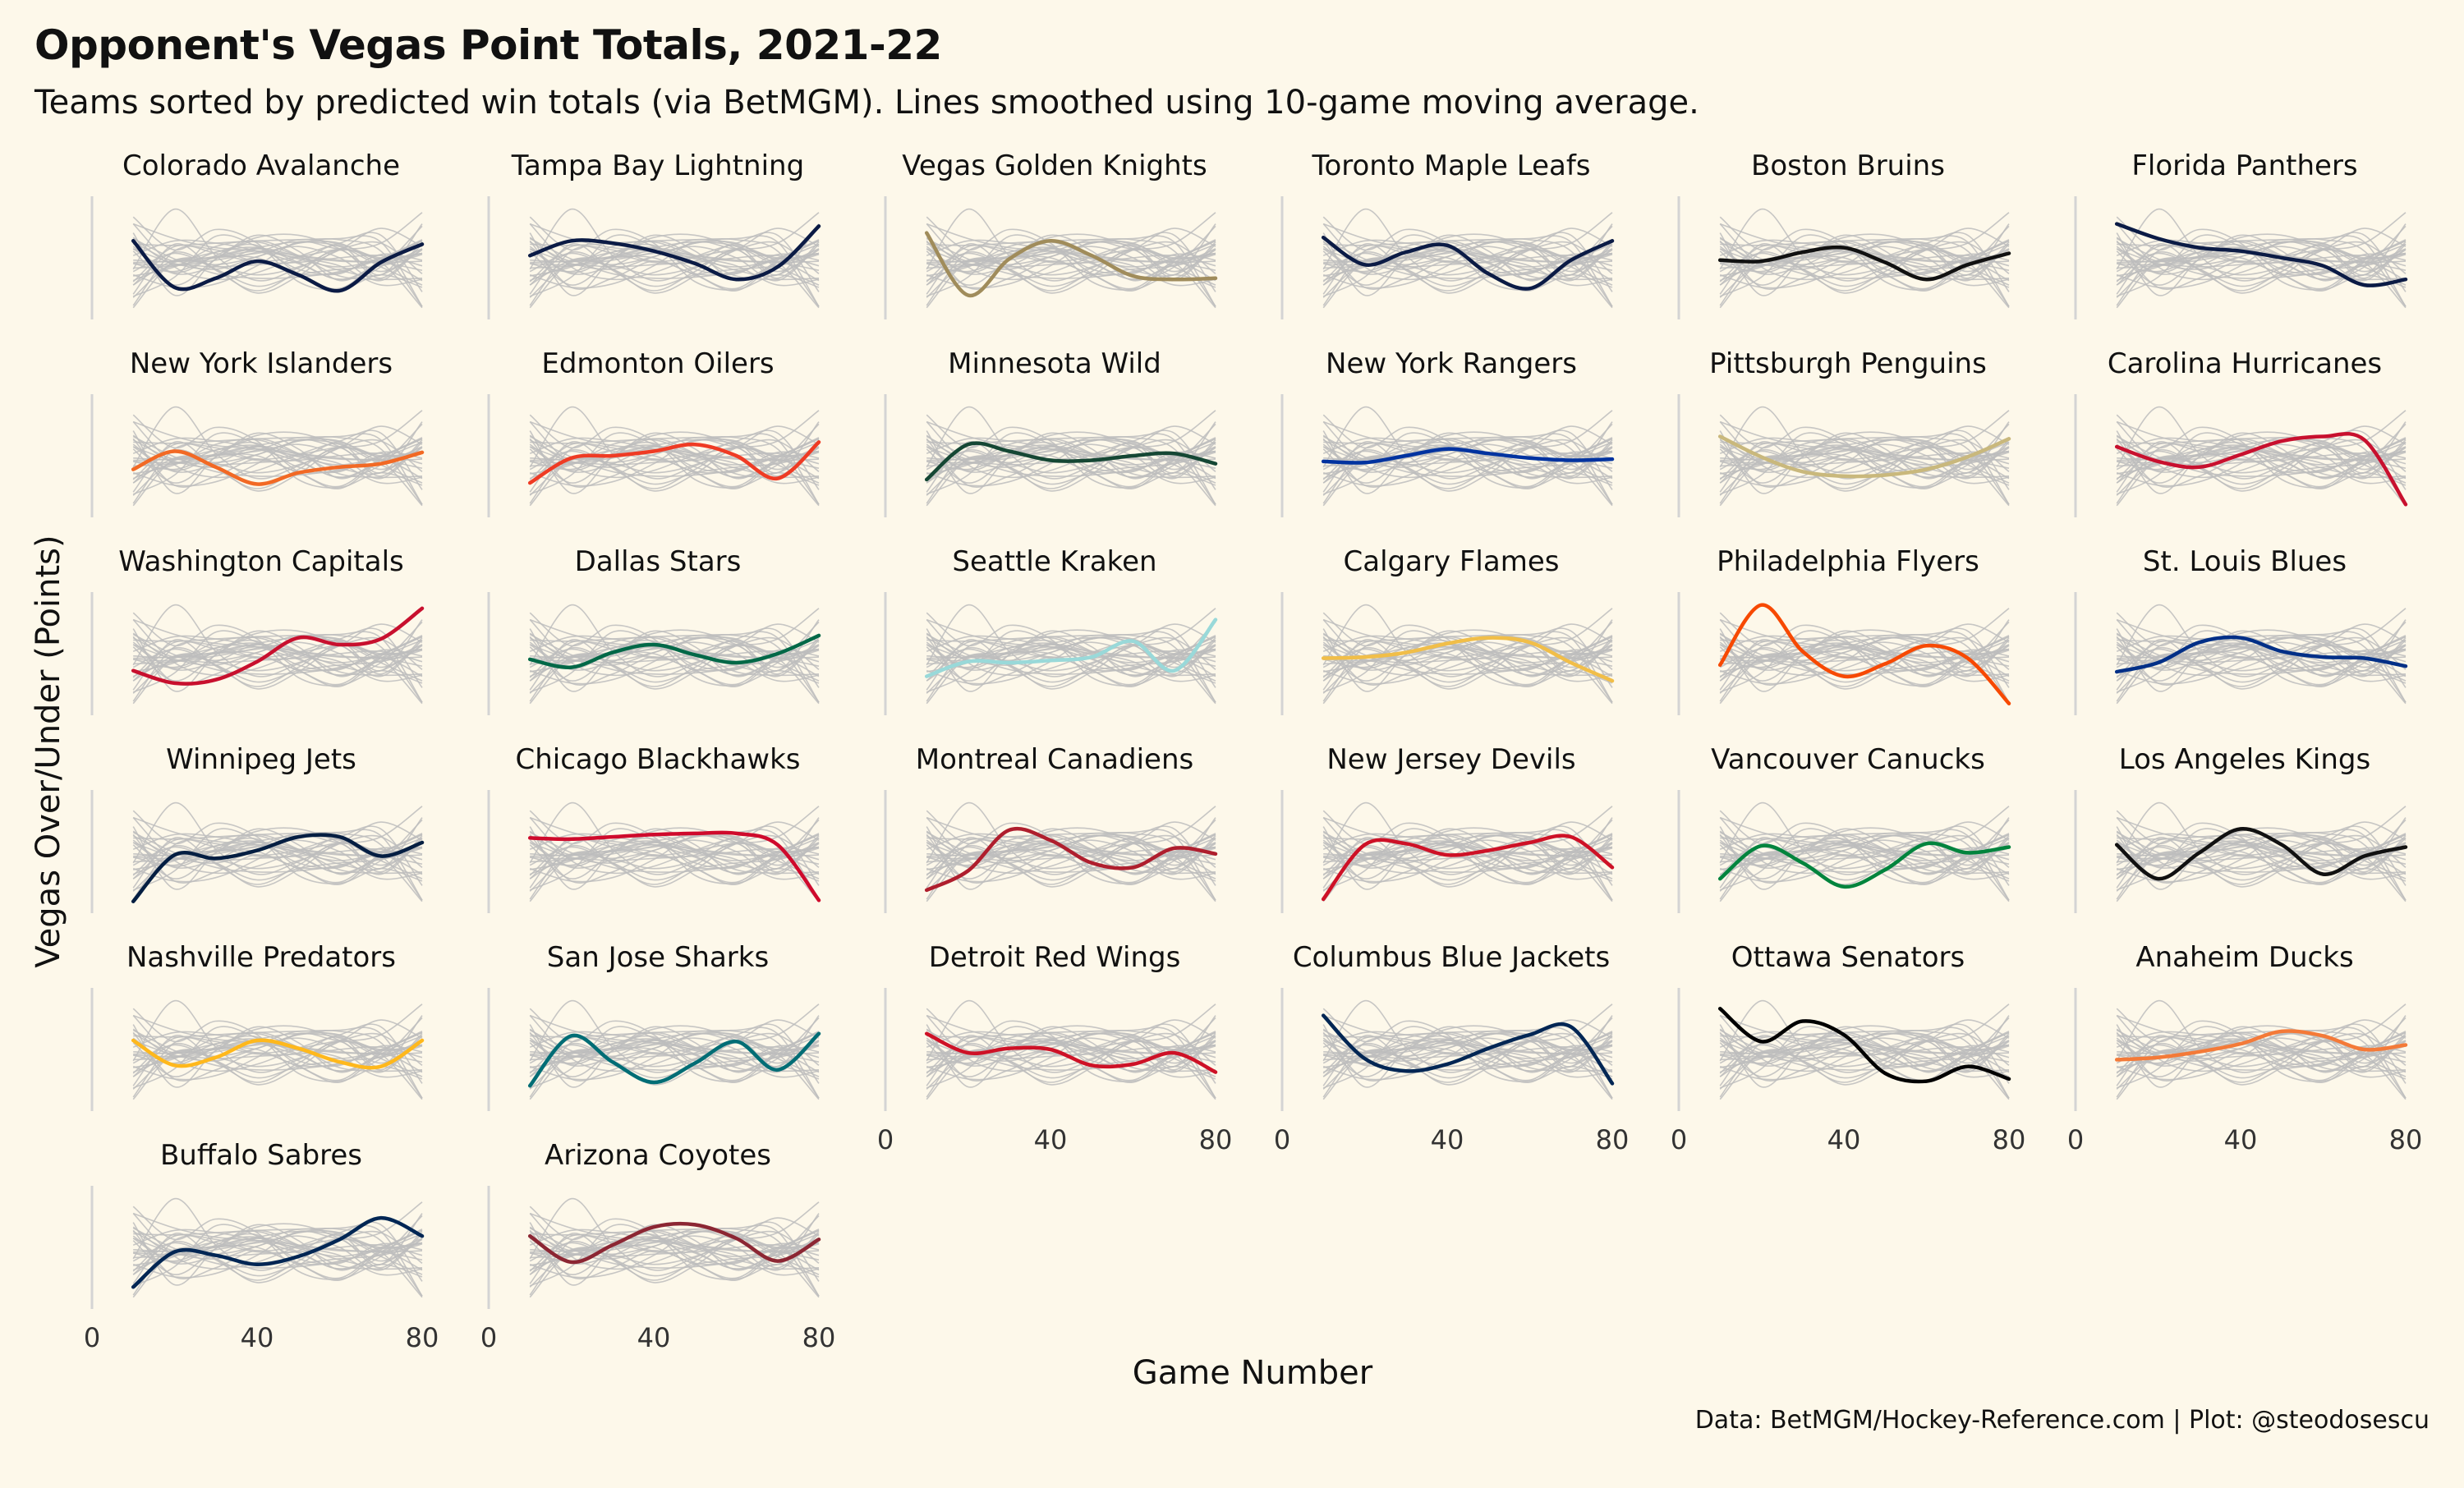  I want to click on facet-panel: Seattle Kraken, so click(1051, 630).